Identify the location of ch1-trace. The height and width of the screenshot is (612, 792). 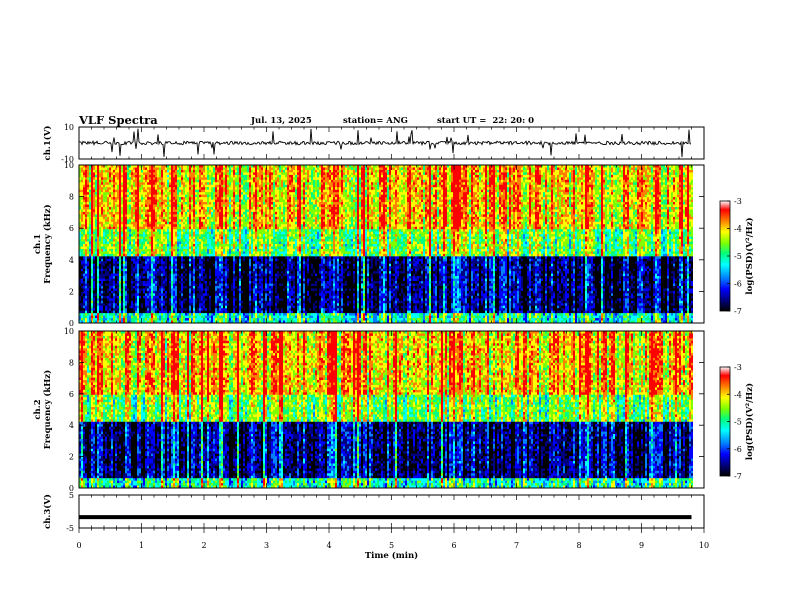
(385, 143).